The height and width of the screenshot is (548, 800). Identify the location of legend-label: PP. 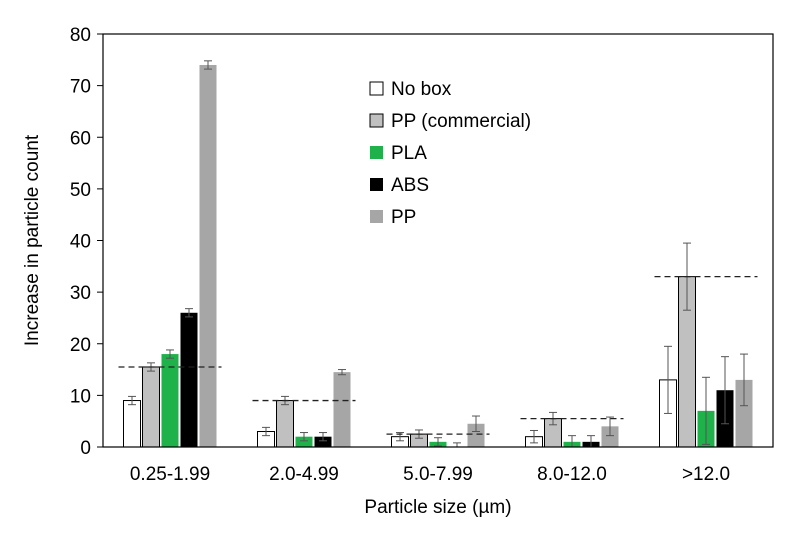
(403, 217).